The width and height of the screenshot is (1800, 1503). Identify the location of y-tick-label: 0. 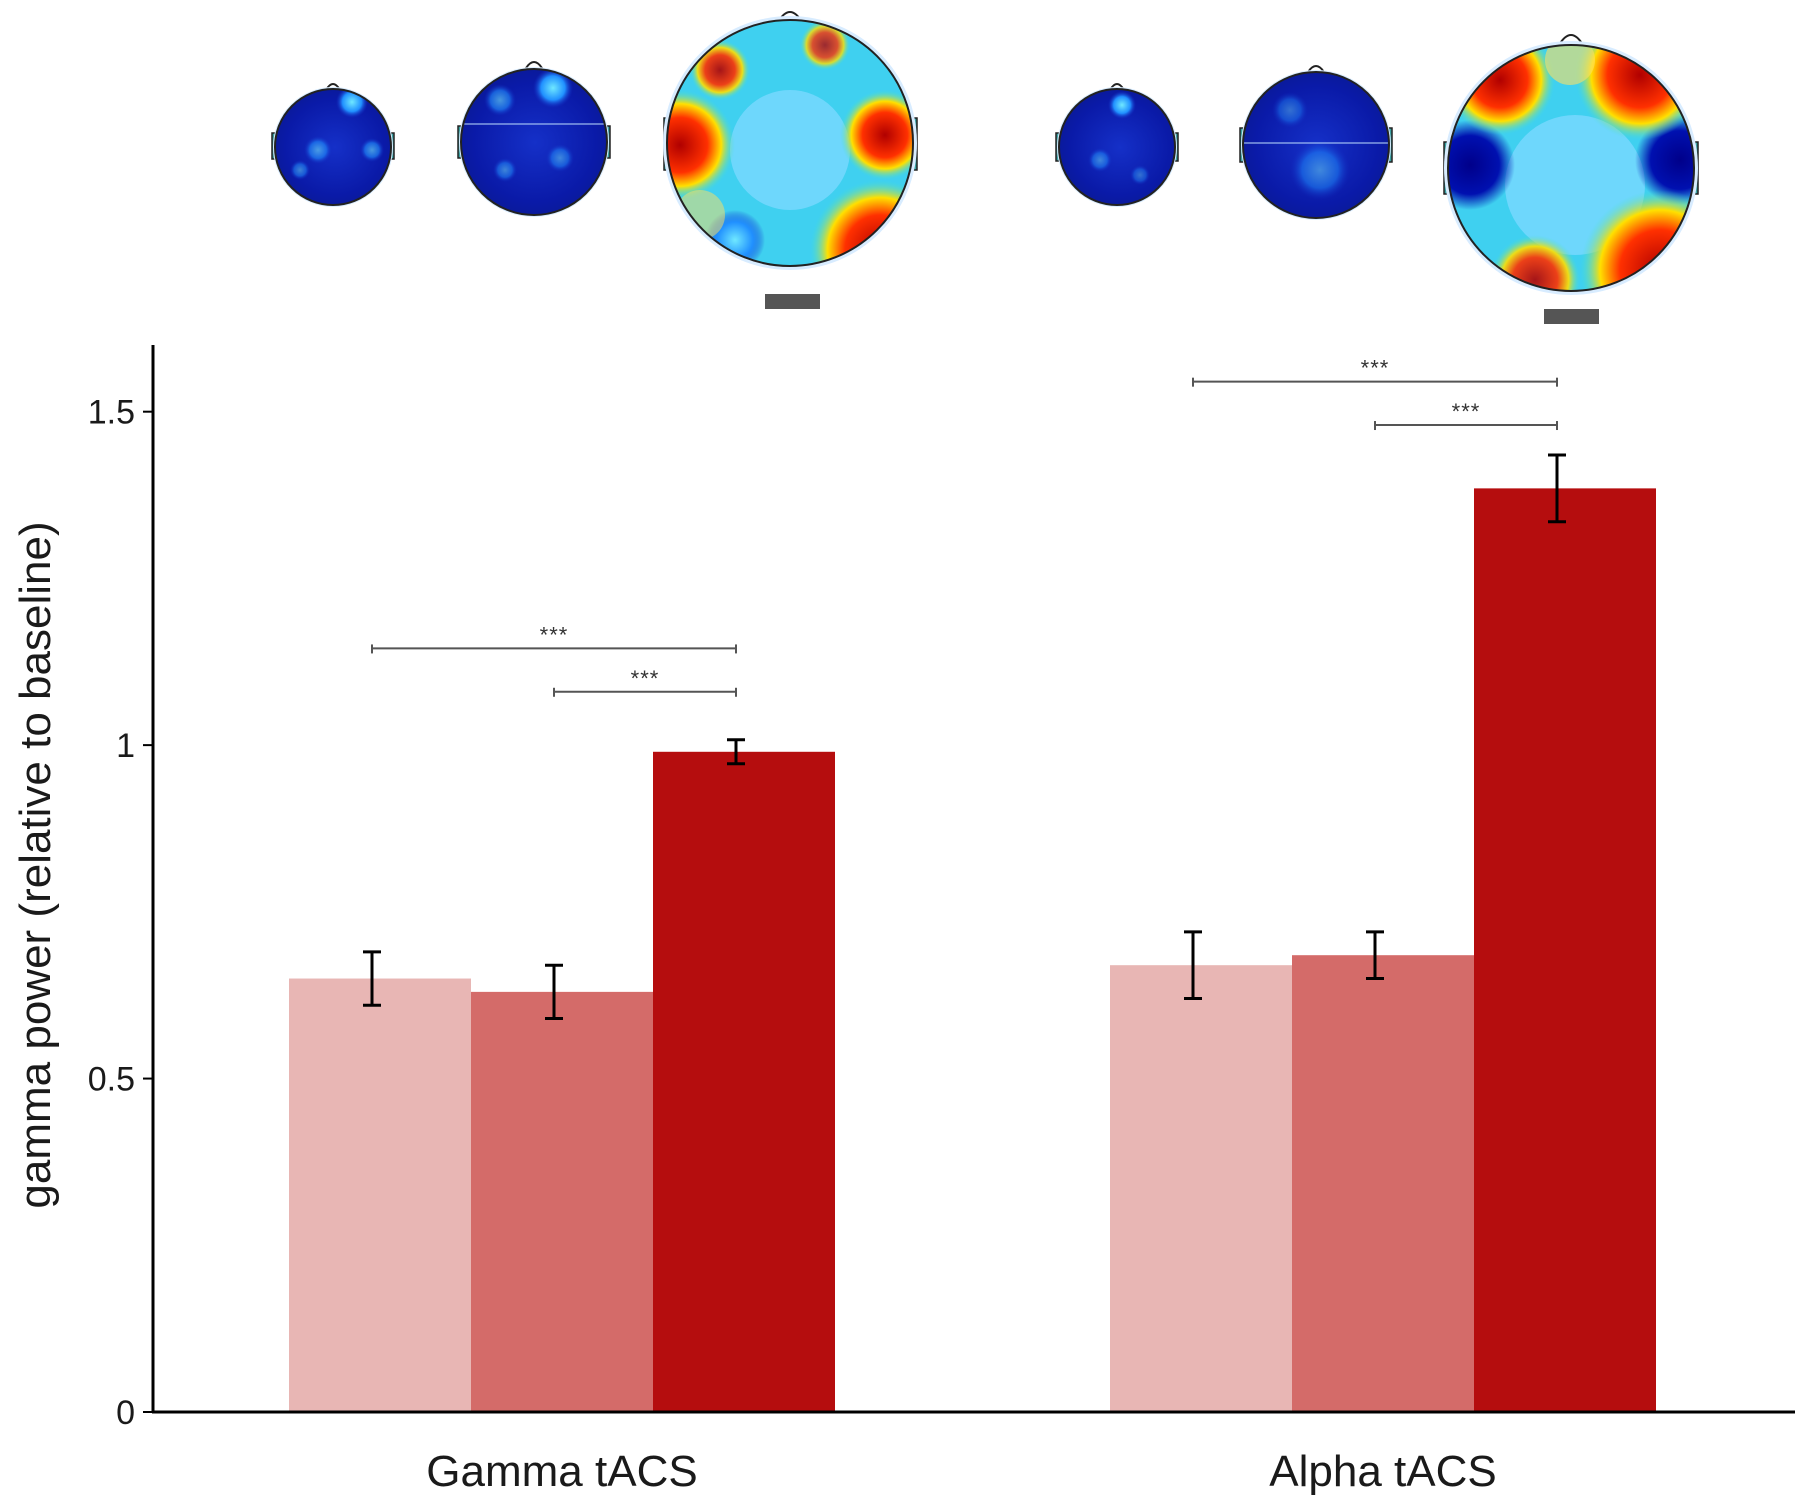
(125, 1413).